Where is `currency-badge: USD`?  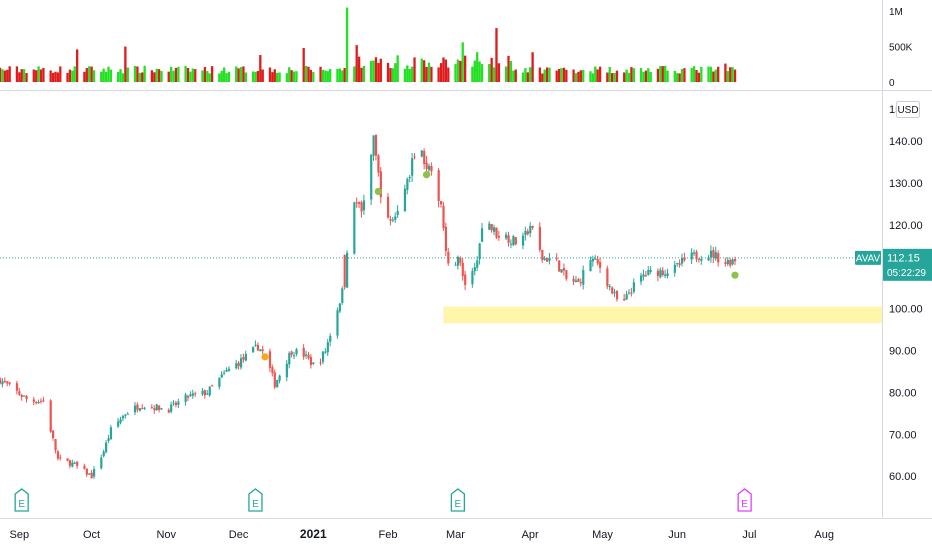 currency-badge: USD is located at coordinates (908, 109).